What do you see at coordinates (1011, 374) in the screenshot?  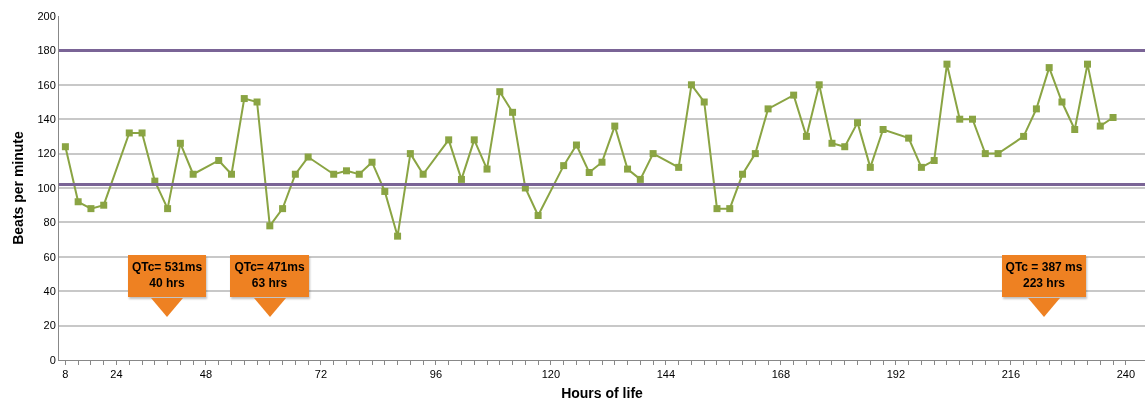 I see `x-tick-label: 216` at bounding box center [1011, 374].